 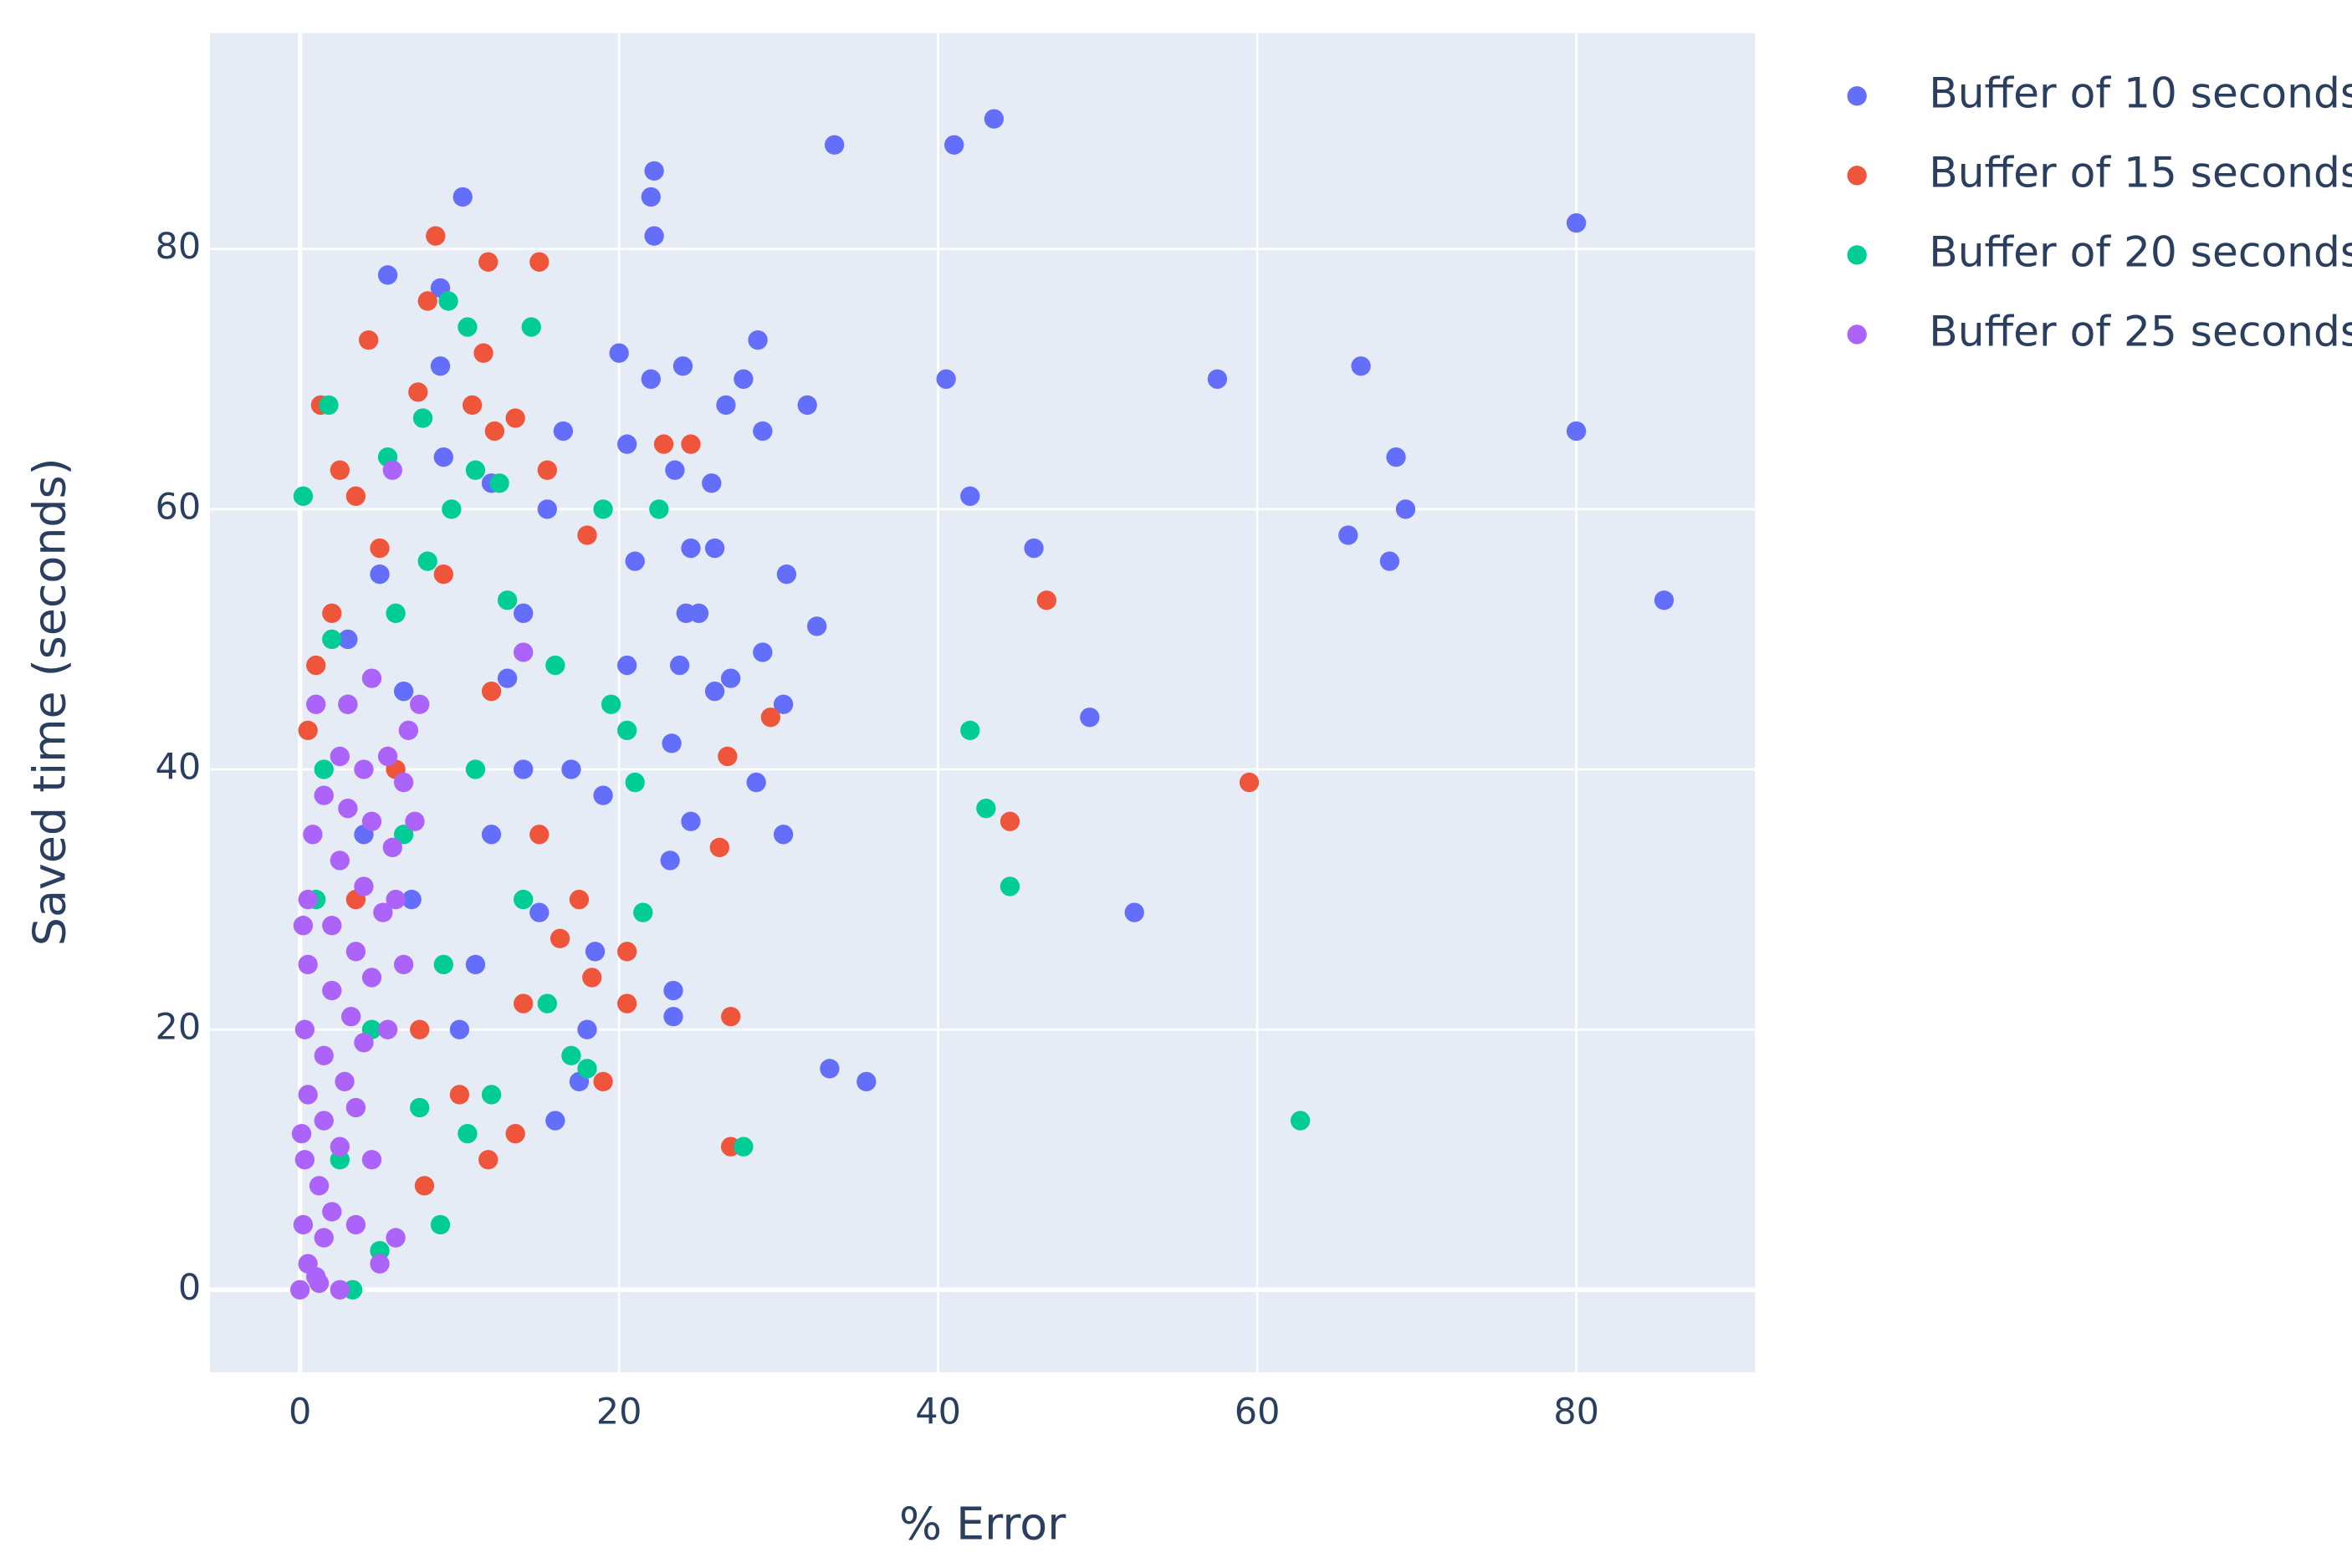 I want to click on legend-label: Buffer of 20 seconds, so click(x=2140, y=251).